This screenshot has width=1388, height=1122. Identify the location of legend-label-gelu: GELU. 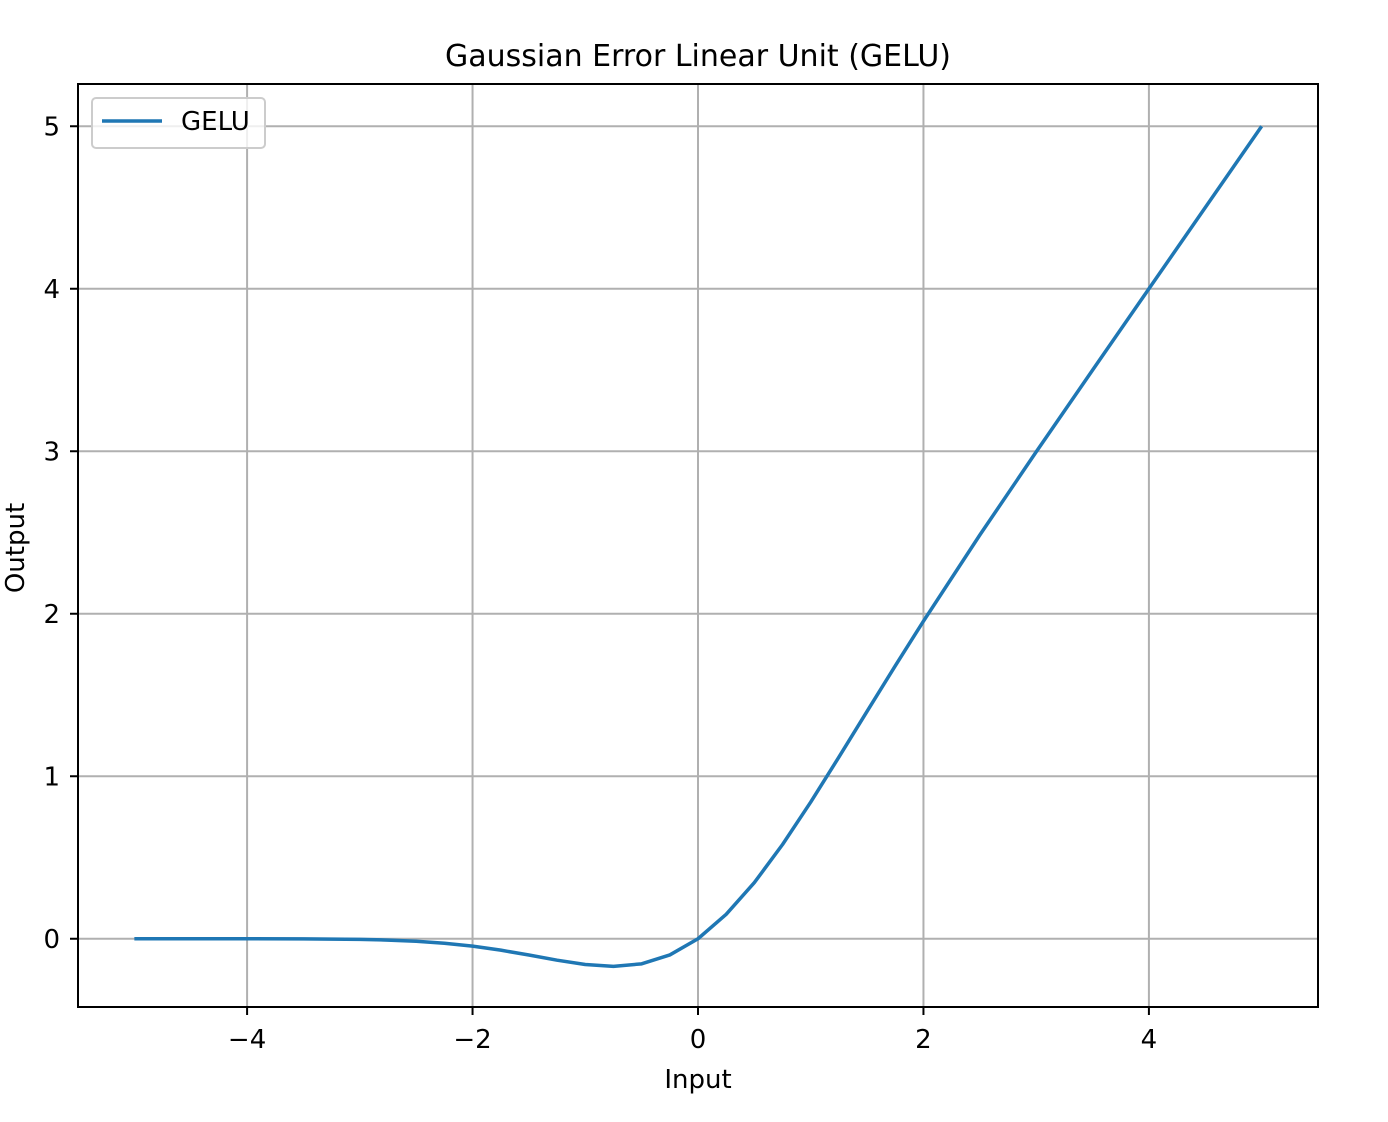
(215, 122).